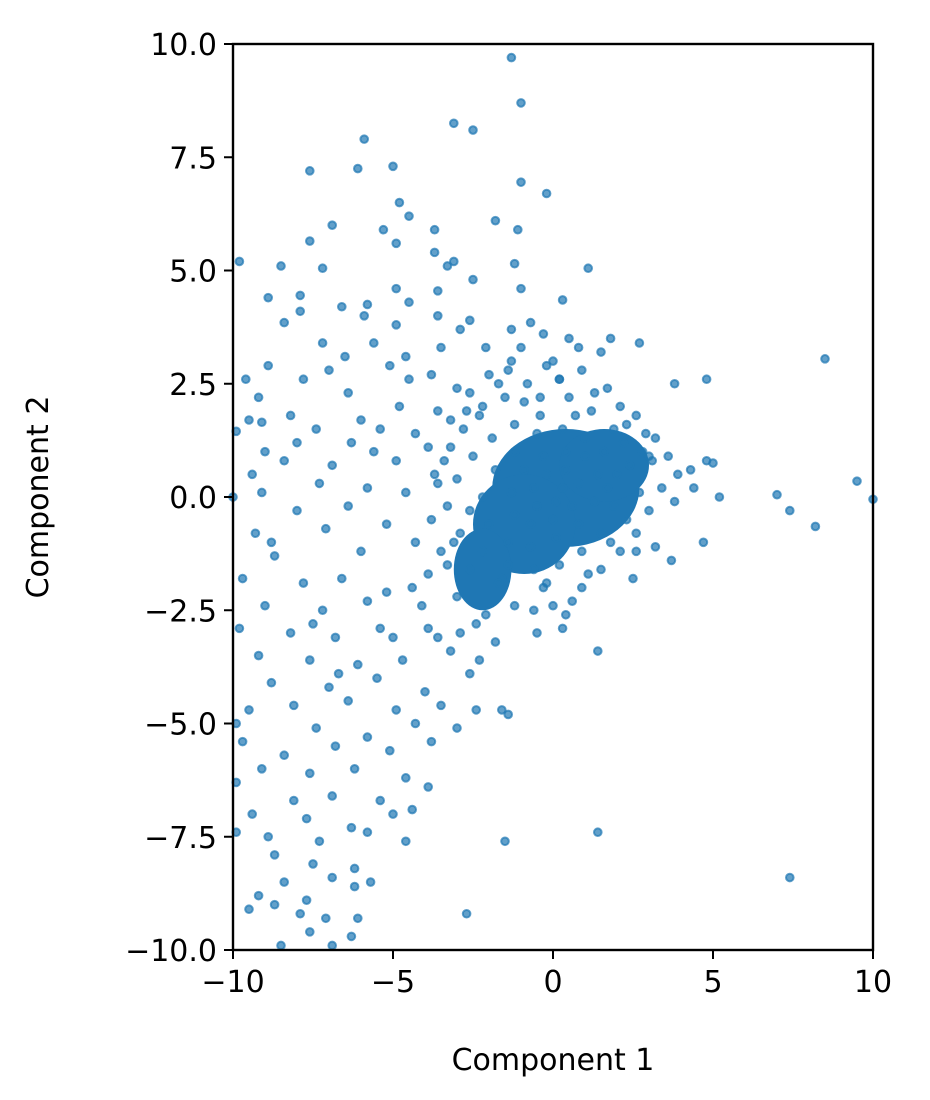 This screenshot has width=930, height=1100. Describe the element at coordinates (873, 982) in the screenshot. I see `x-tick-label: 10` at that location.